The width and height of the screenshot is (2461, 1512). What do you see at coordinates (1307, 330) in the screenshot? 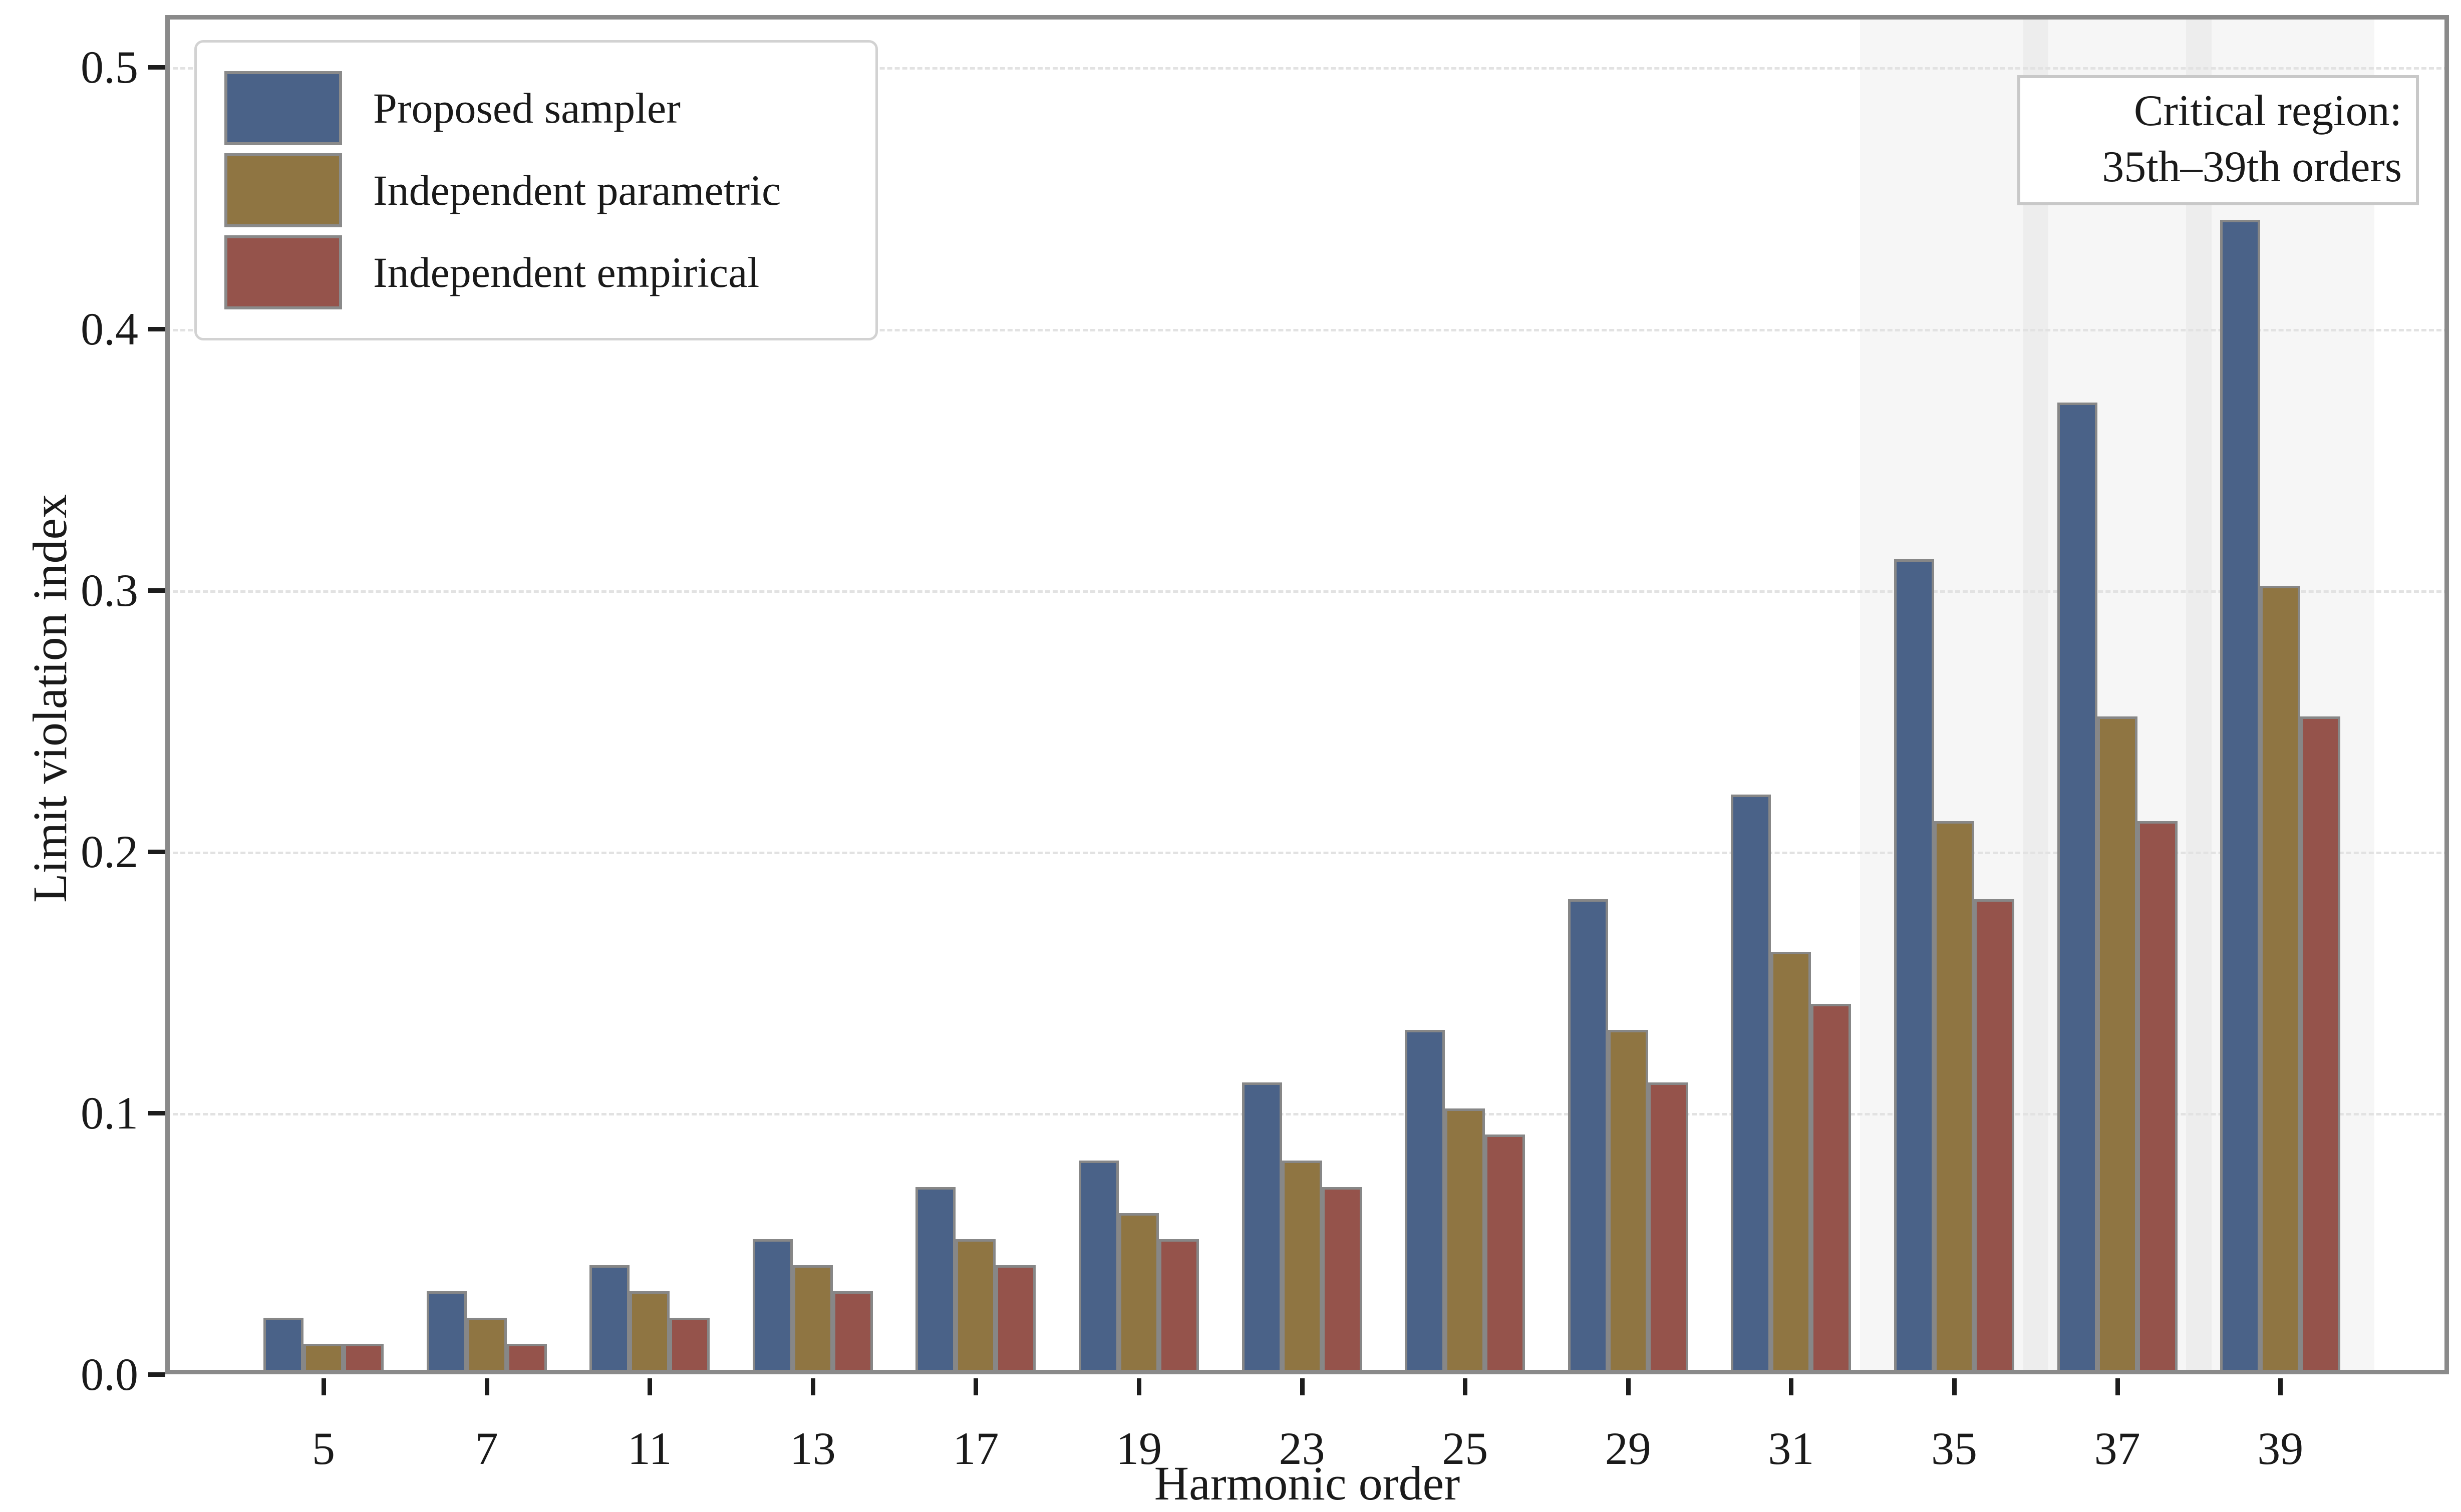
I see `gridline-0.4` at bounding box center [1307, 330].